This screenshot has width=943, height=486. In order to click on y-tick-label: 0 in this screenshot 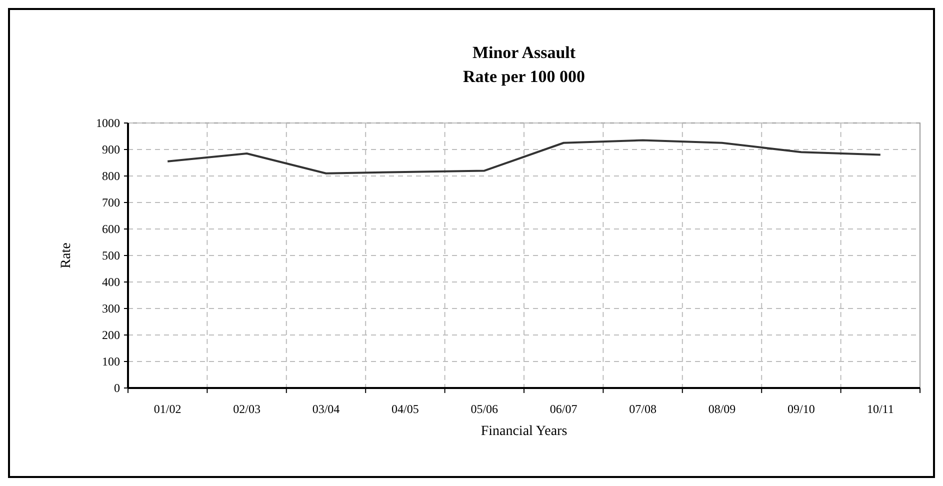, I will do `click(117, 388)`.